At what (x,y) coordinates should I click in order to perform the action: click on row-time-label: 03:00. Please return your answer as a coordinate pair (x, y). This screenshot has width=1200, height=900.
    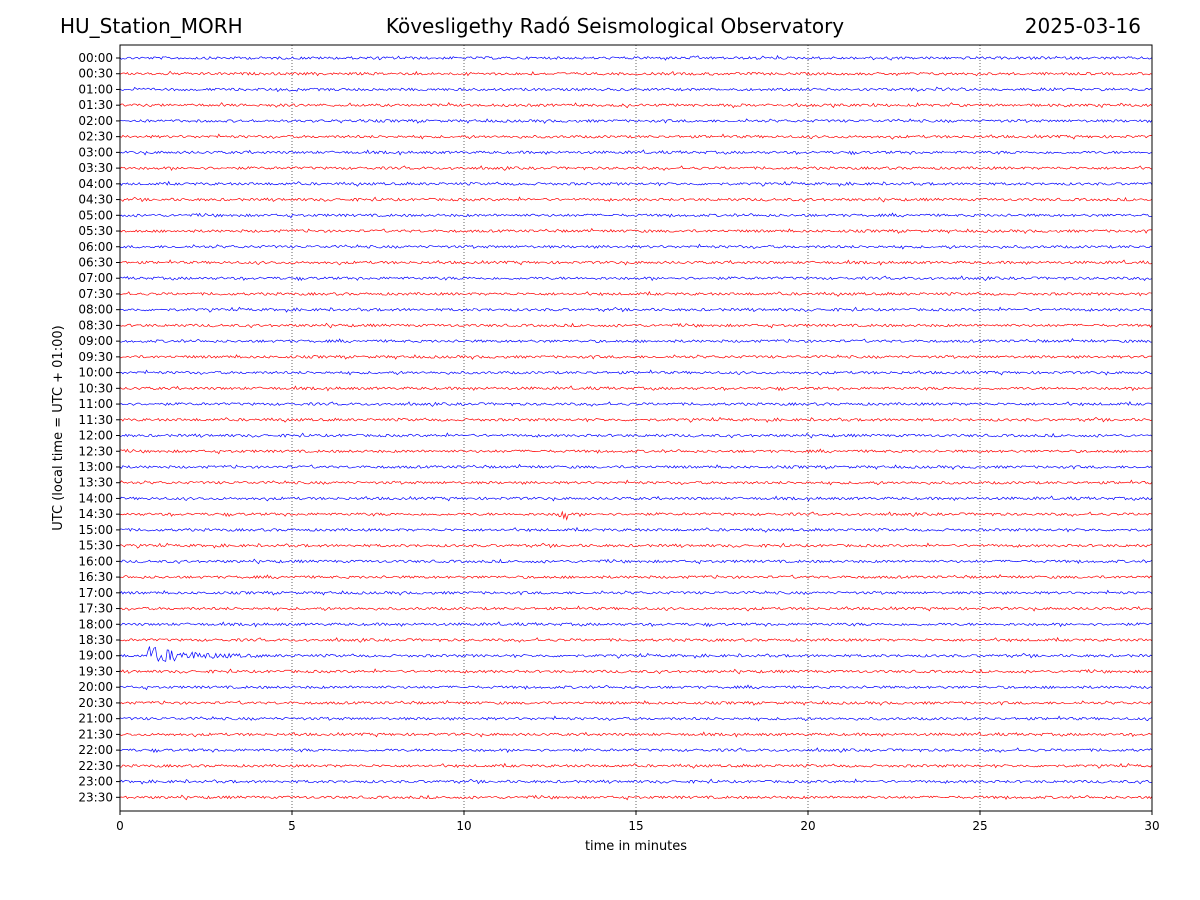
    Looking at the image, I should click on (95, 152).